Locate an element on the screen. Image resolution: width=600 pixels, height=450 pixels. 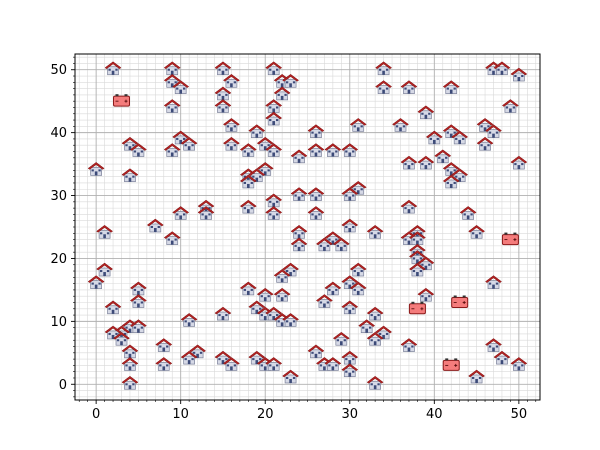
y-tick-label: 30 is located at coordinates (58, 196).